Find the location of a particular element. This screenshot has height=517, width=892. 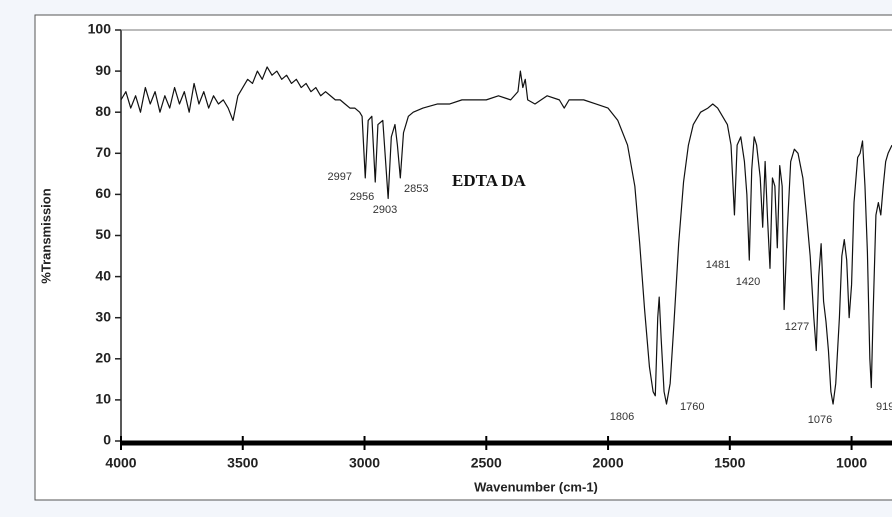

y-tick-label: 90 is located at coordinates (103, 70).